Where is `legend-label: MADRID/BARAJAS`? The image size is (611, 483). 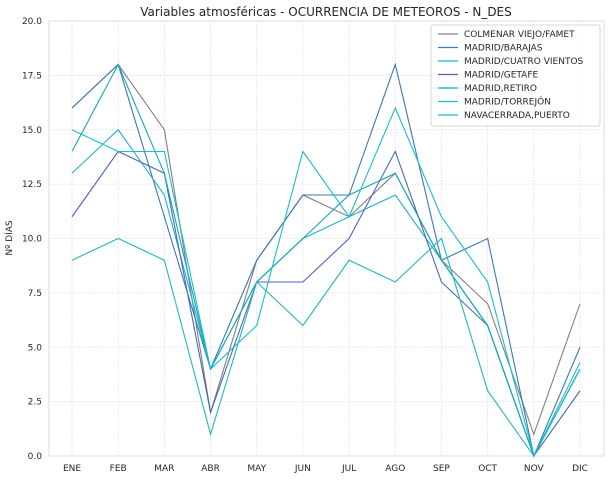 legend-label: MADRID/BARAJAS is located at coordinates (503, 49).